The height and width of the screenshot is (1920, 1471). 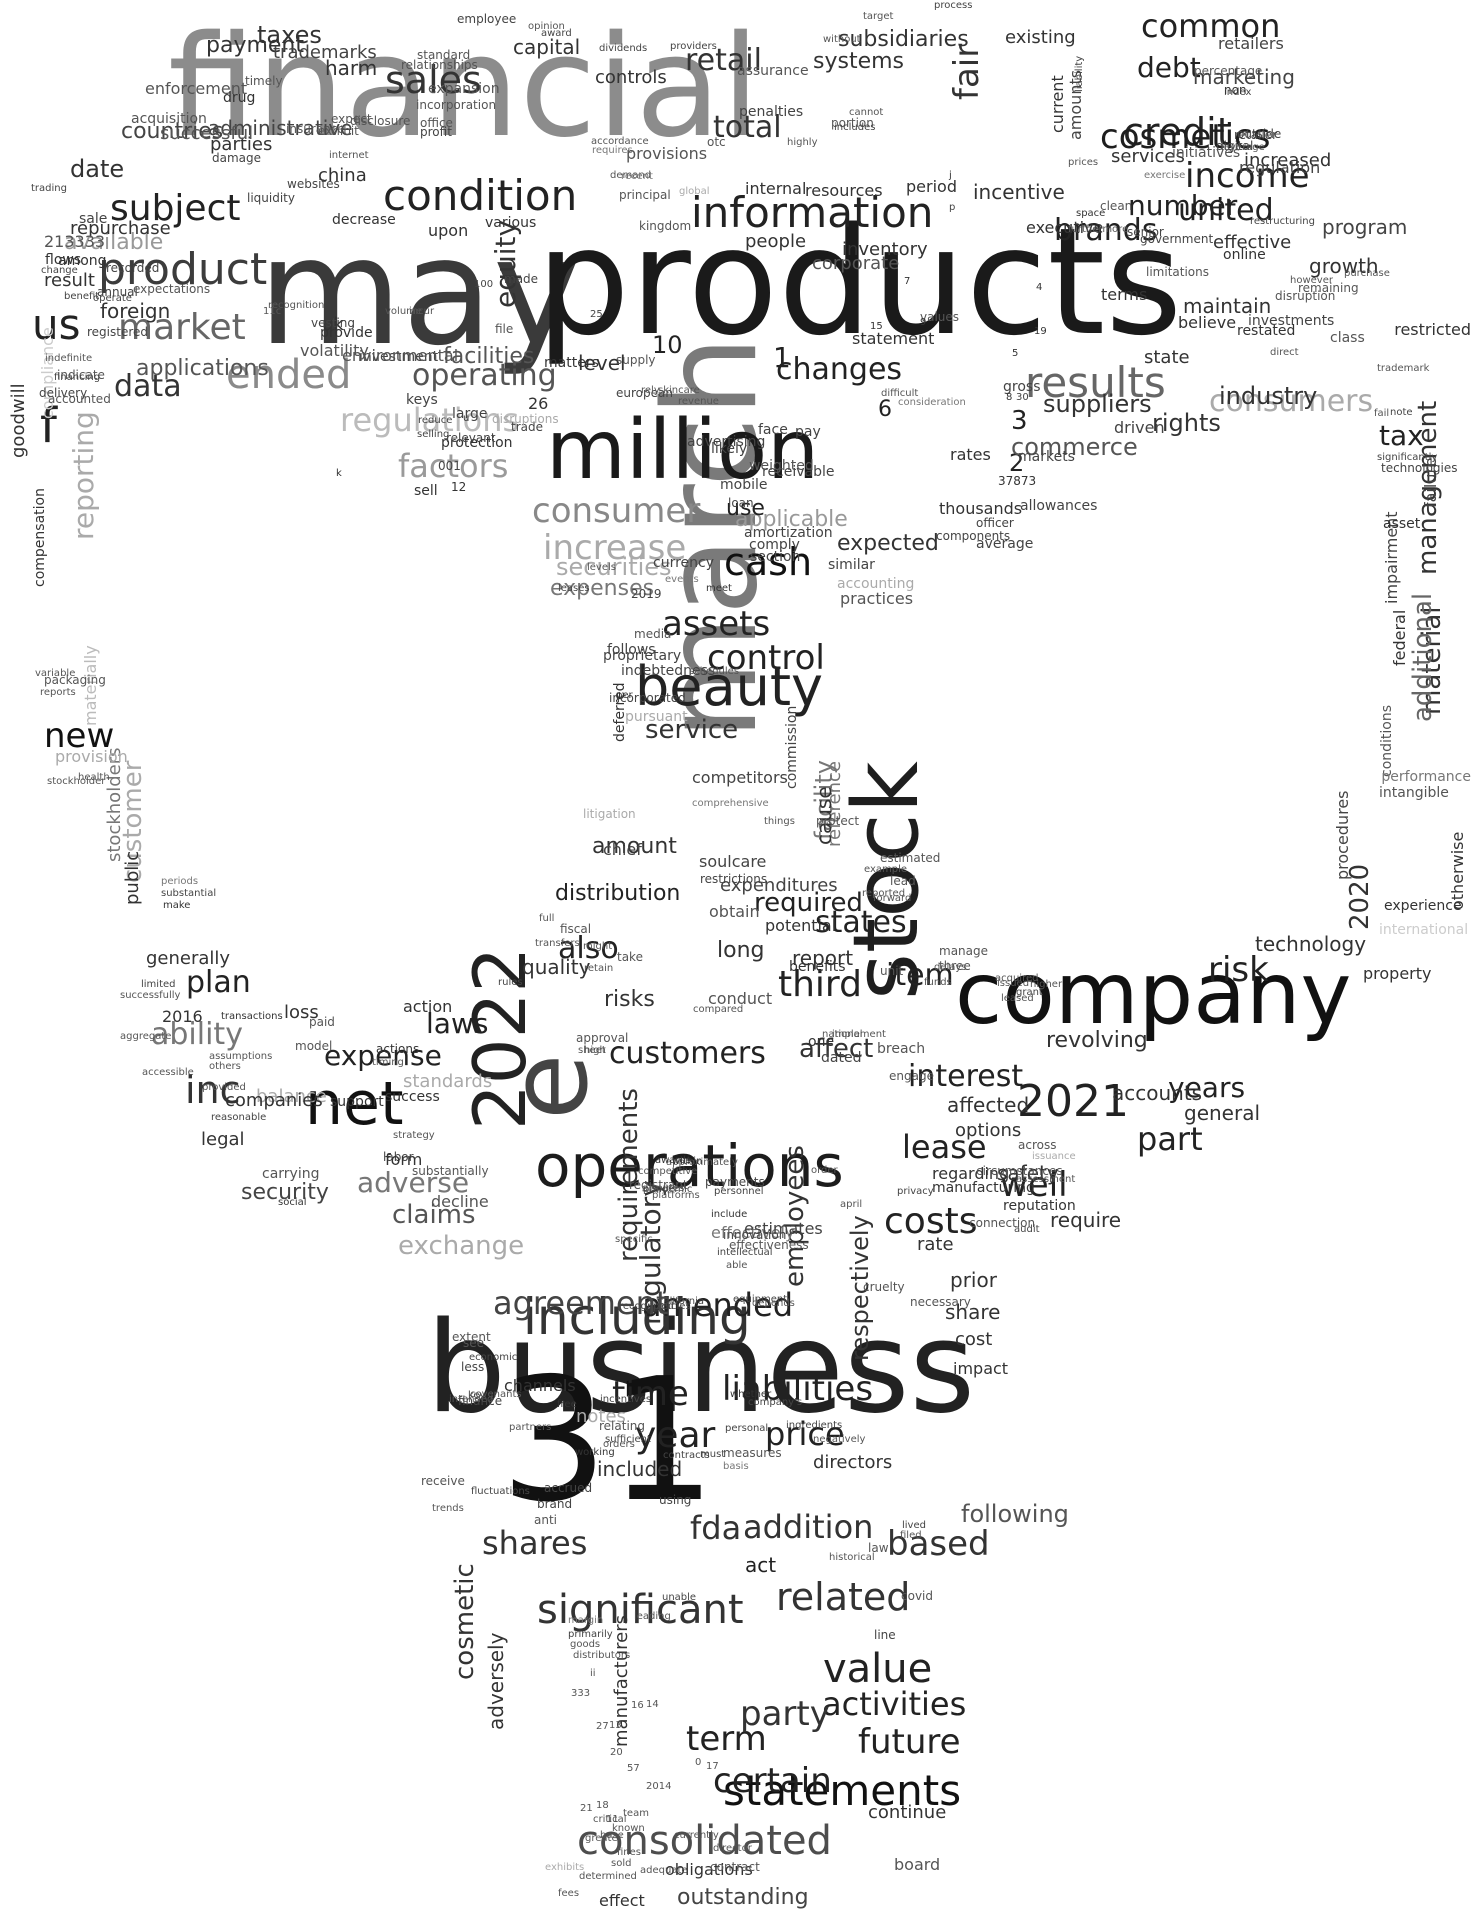 I want to click on word-85: equity, so click(x=505, y=263).